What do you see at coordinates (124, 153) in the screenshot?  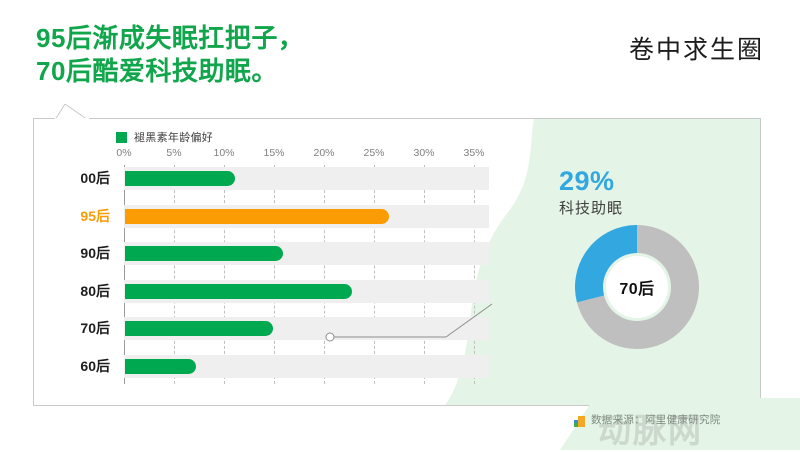 I see `x-tick-0: 0%` at bounding box center [124, 153].